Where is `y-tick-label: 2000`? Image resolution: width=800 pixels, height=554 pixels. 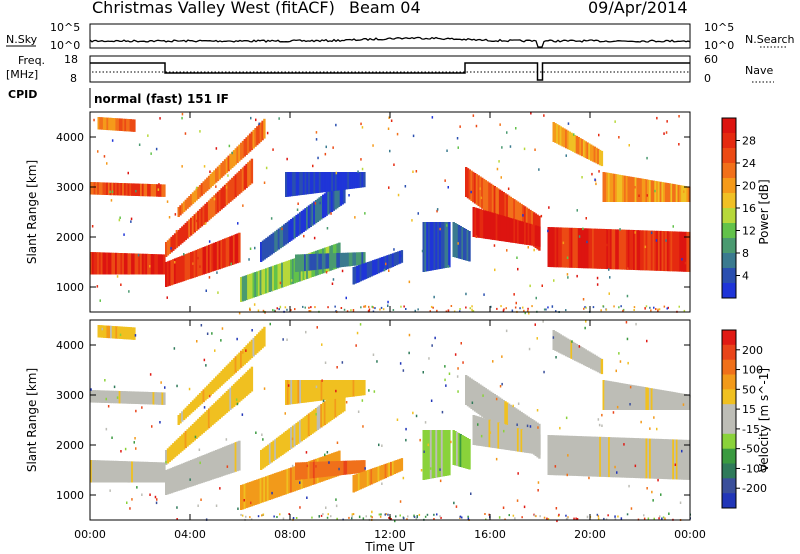 y-tick-label: 2000 is located at coordinates (70, 445).